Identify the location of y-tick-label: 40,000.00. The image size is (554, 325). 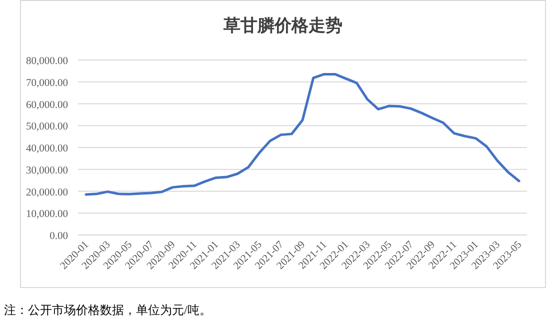
(47, 149).